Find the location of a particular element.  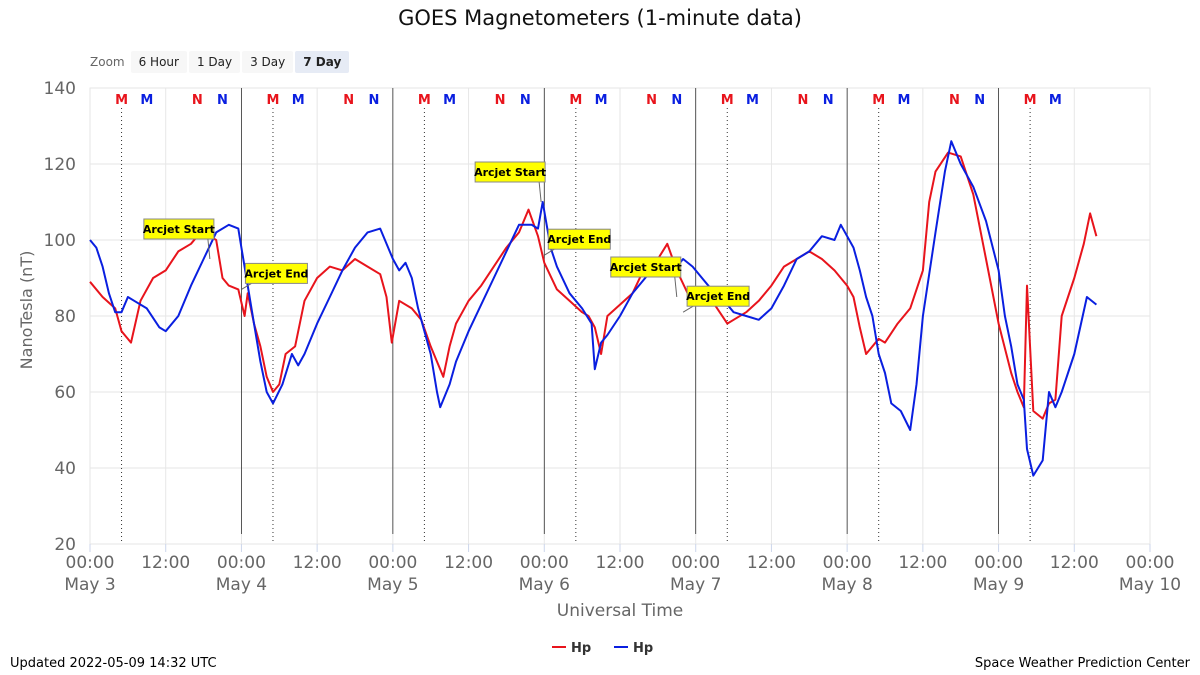

y-tick-label: 100 is located at coordinates (60, 241).